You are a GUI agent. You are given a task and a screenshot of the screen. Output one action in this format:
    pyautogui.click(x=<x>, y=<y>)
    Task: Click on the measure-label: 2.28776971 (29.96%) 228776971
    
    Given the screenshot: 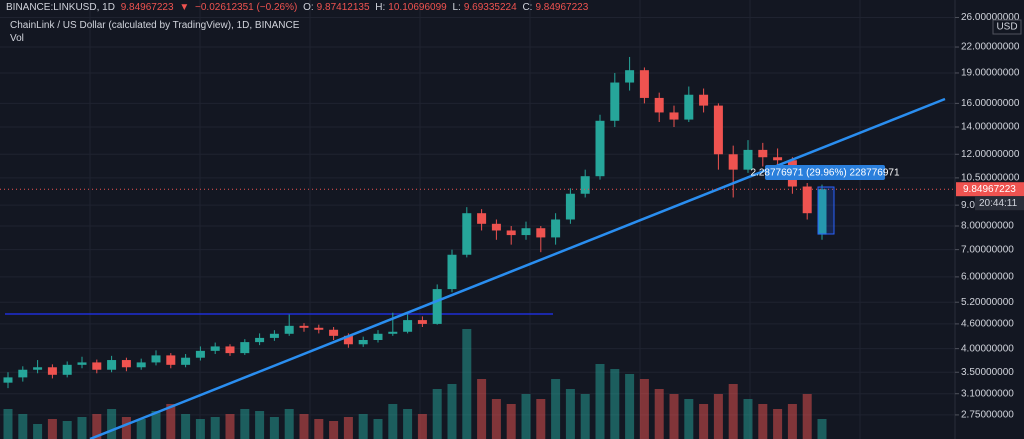 What is the action you would take?
    pyautogui.click(x=824, y=173)
    